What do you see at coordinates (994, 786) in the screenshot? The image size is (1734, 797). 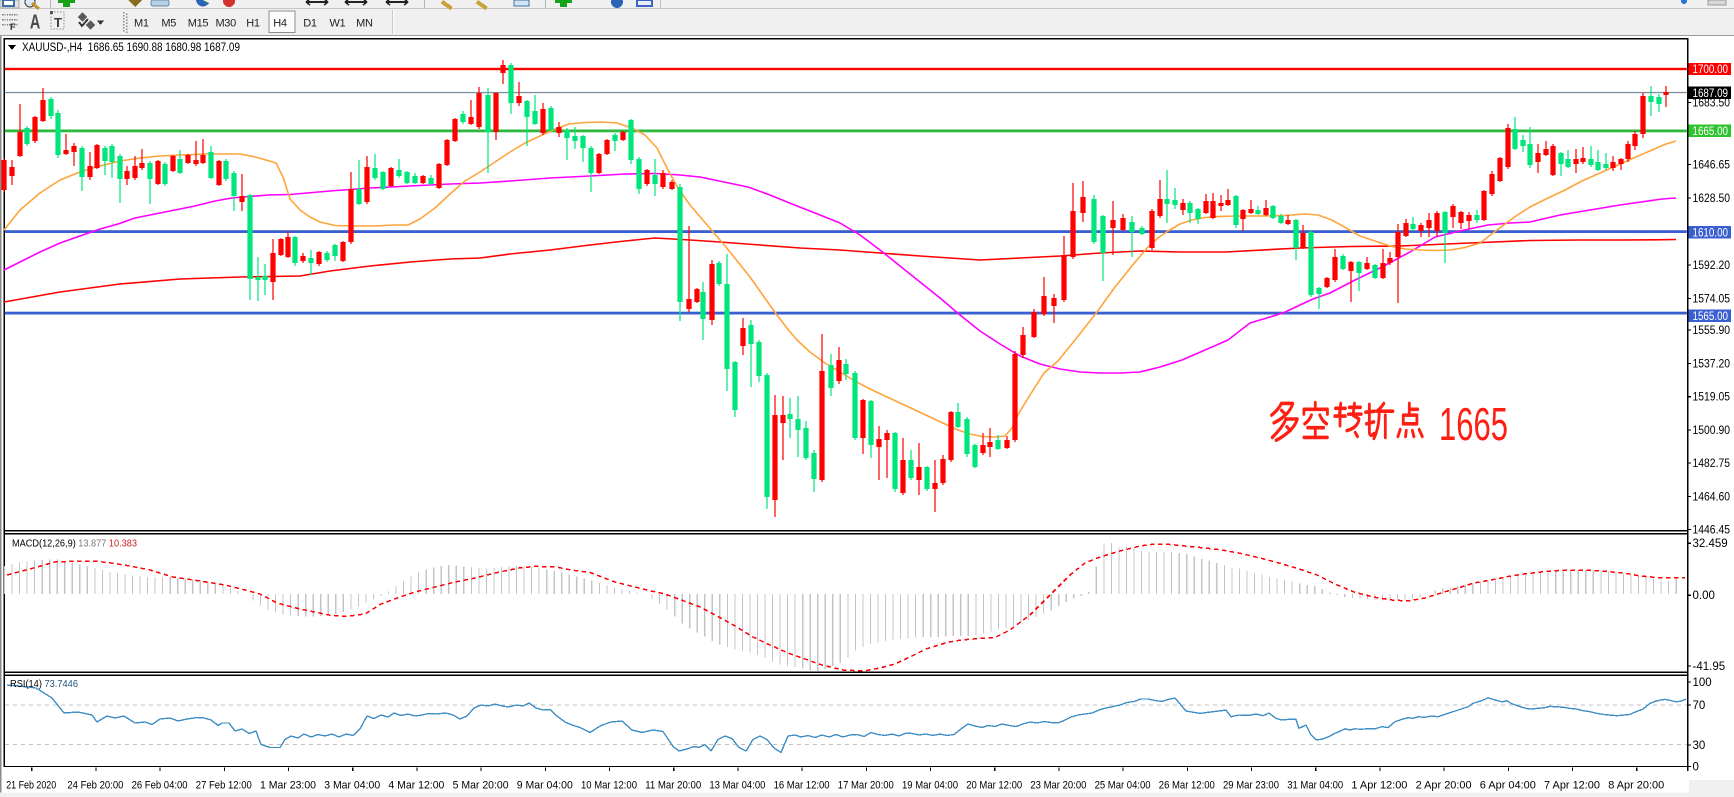 I see `svg-text: 20 Mar 12:00` at bounding box center [994, 786].